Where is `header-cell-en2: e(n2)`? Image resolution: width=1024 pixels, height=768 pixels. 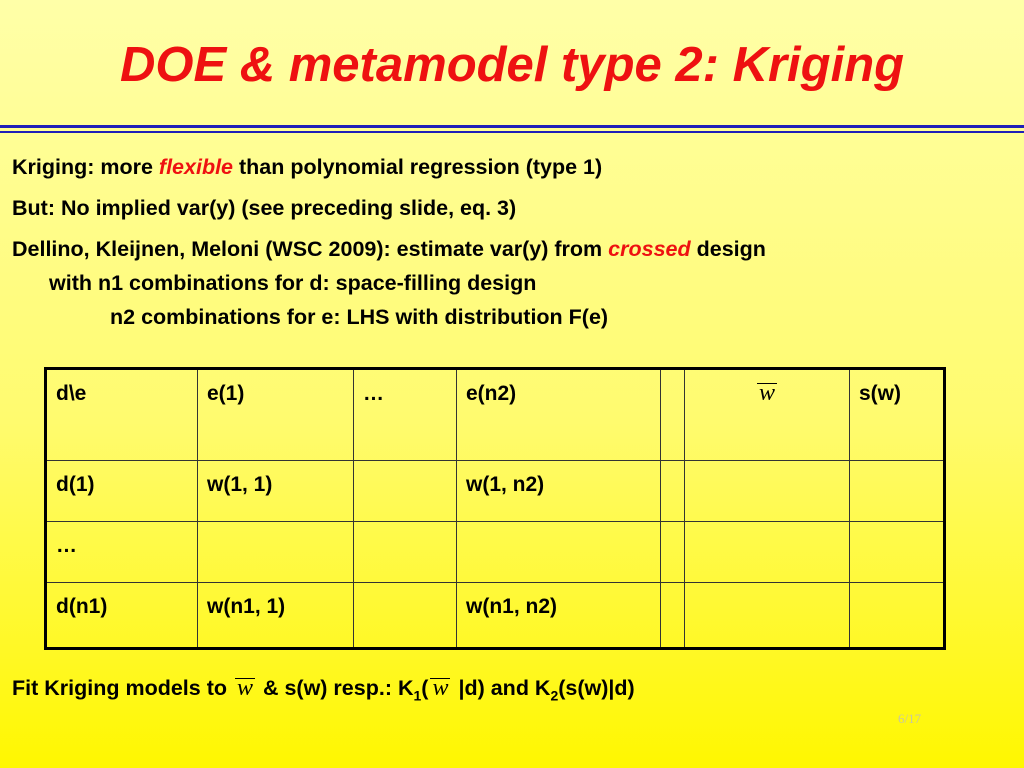
header-cell-en2: e(n2) is located at coordinates (558, 414).